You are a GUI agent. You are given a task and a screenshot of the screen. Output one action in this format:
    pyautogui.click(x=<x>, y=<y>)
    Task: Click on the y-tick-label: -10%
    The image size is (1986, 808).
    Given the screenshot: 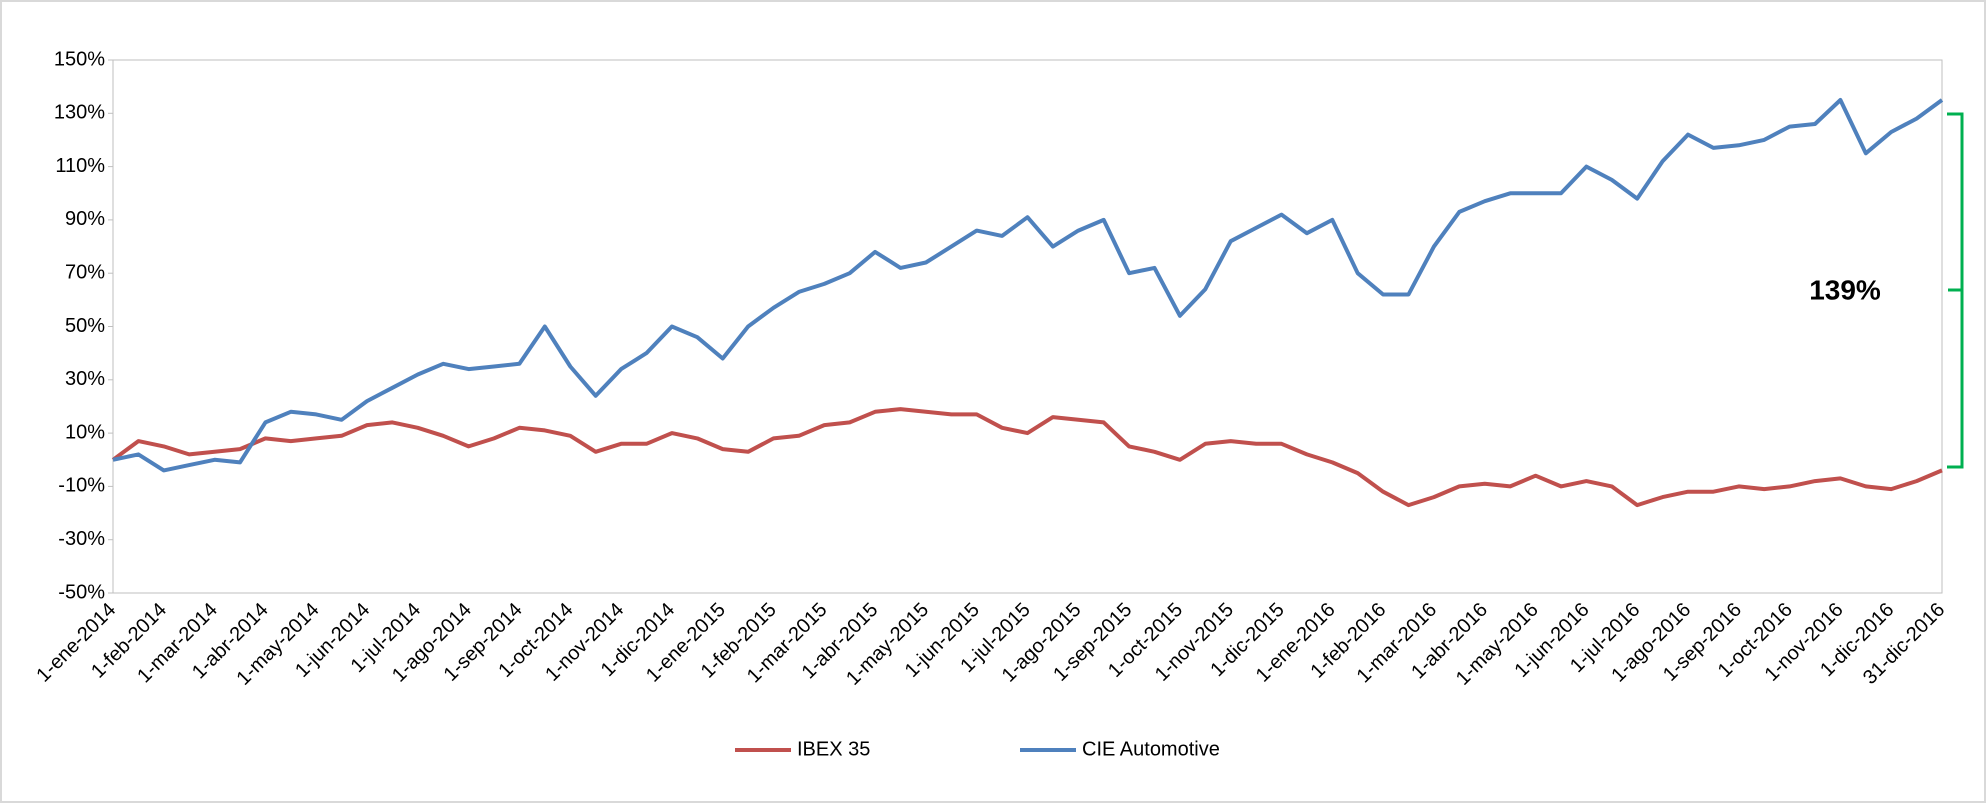 What is the action you would take?
    pyautogui.click(x=81, y=486)
    